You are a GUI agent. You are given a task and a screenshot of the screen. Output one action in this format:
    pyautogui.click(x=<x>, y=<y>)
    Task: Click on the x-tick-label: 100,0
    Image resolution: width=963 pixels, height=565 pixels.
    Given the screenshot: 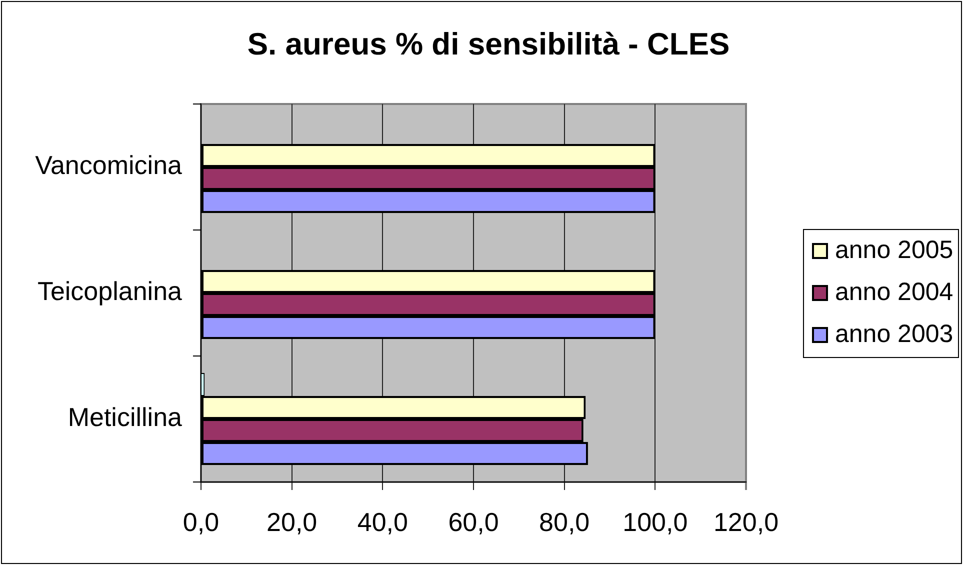 What is the action you would take?
    pyautogui.click(x=655, y=521)
    